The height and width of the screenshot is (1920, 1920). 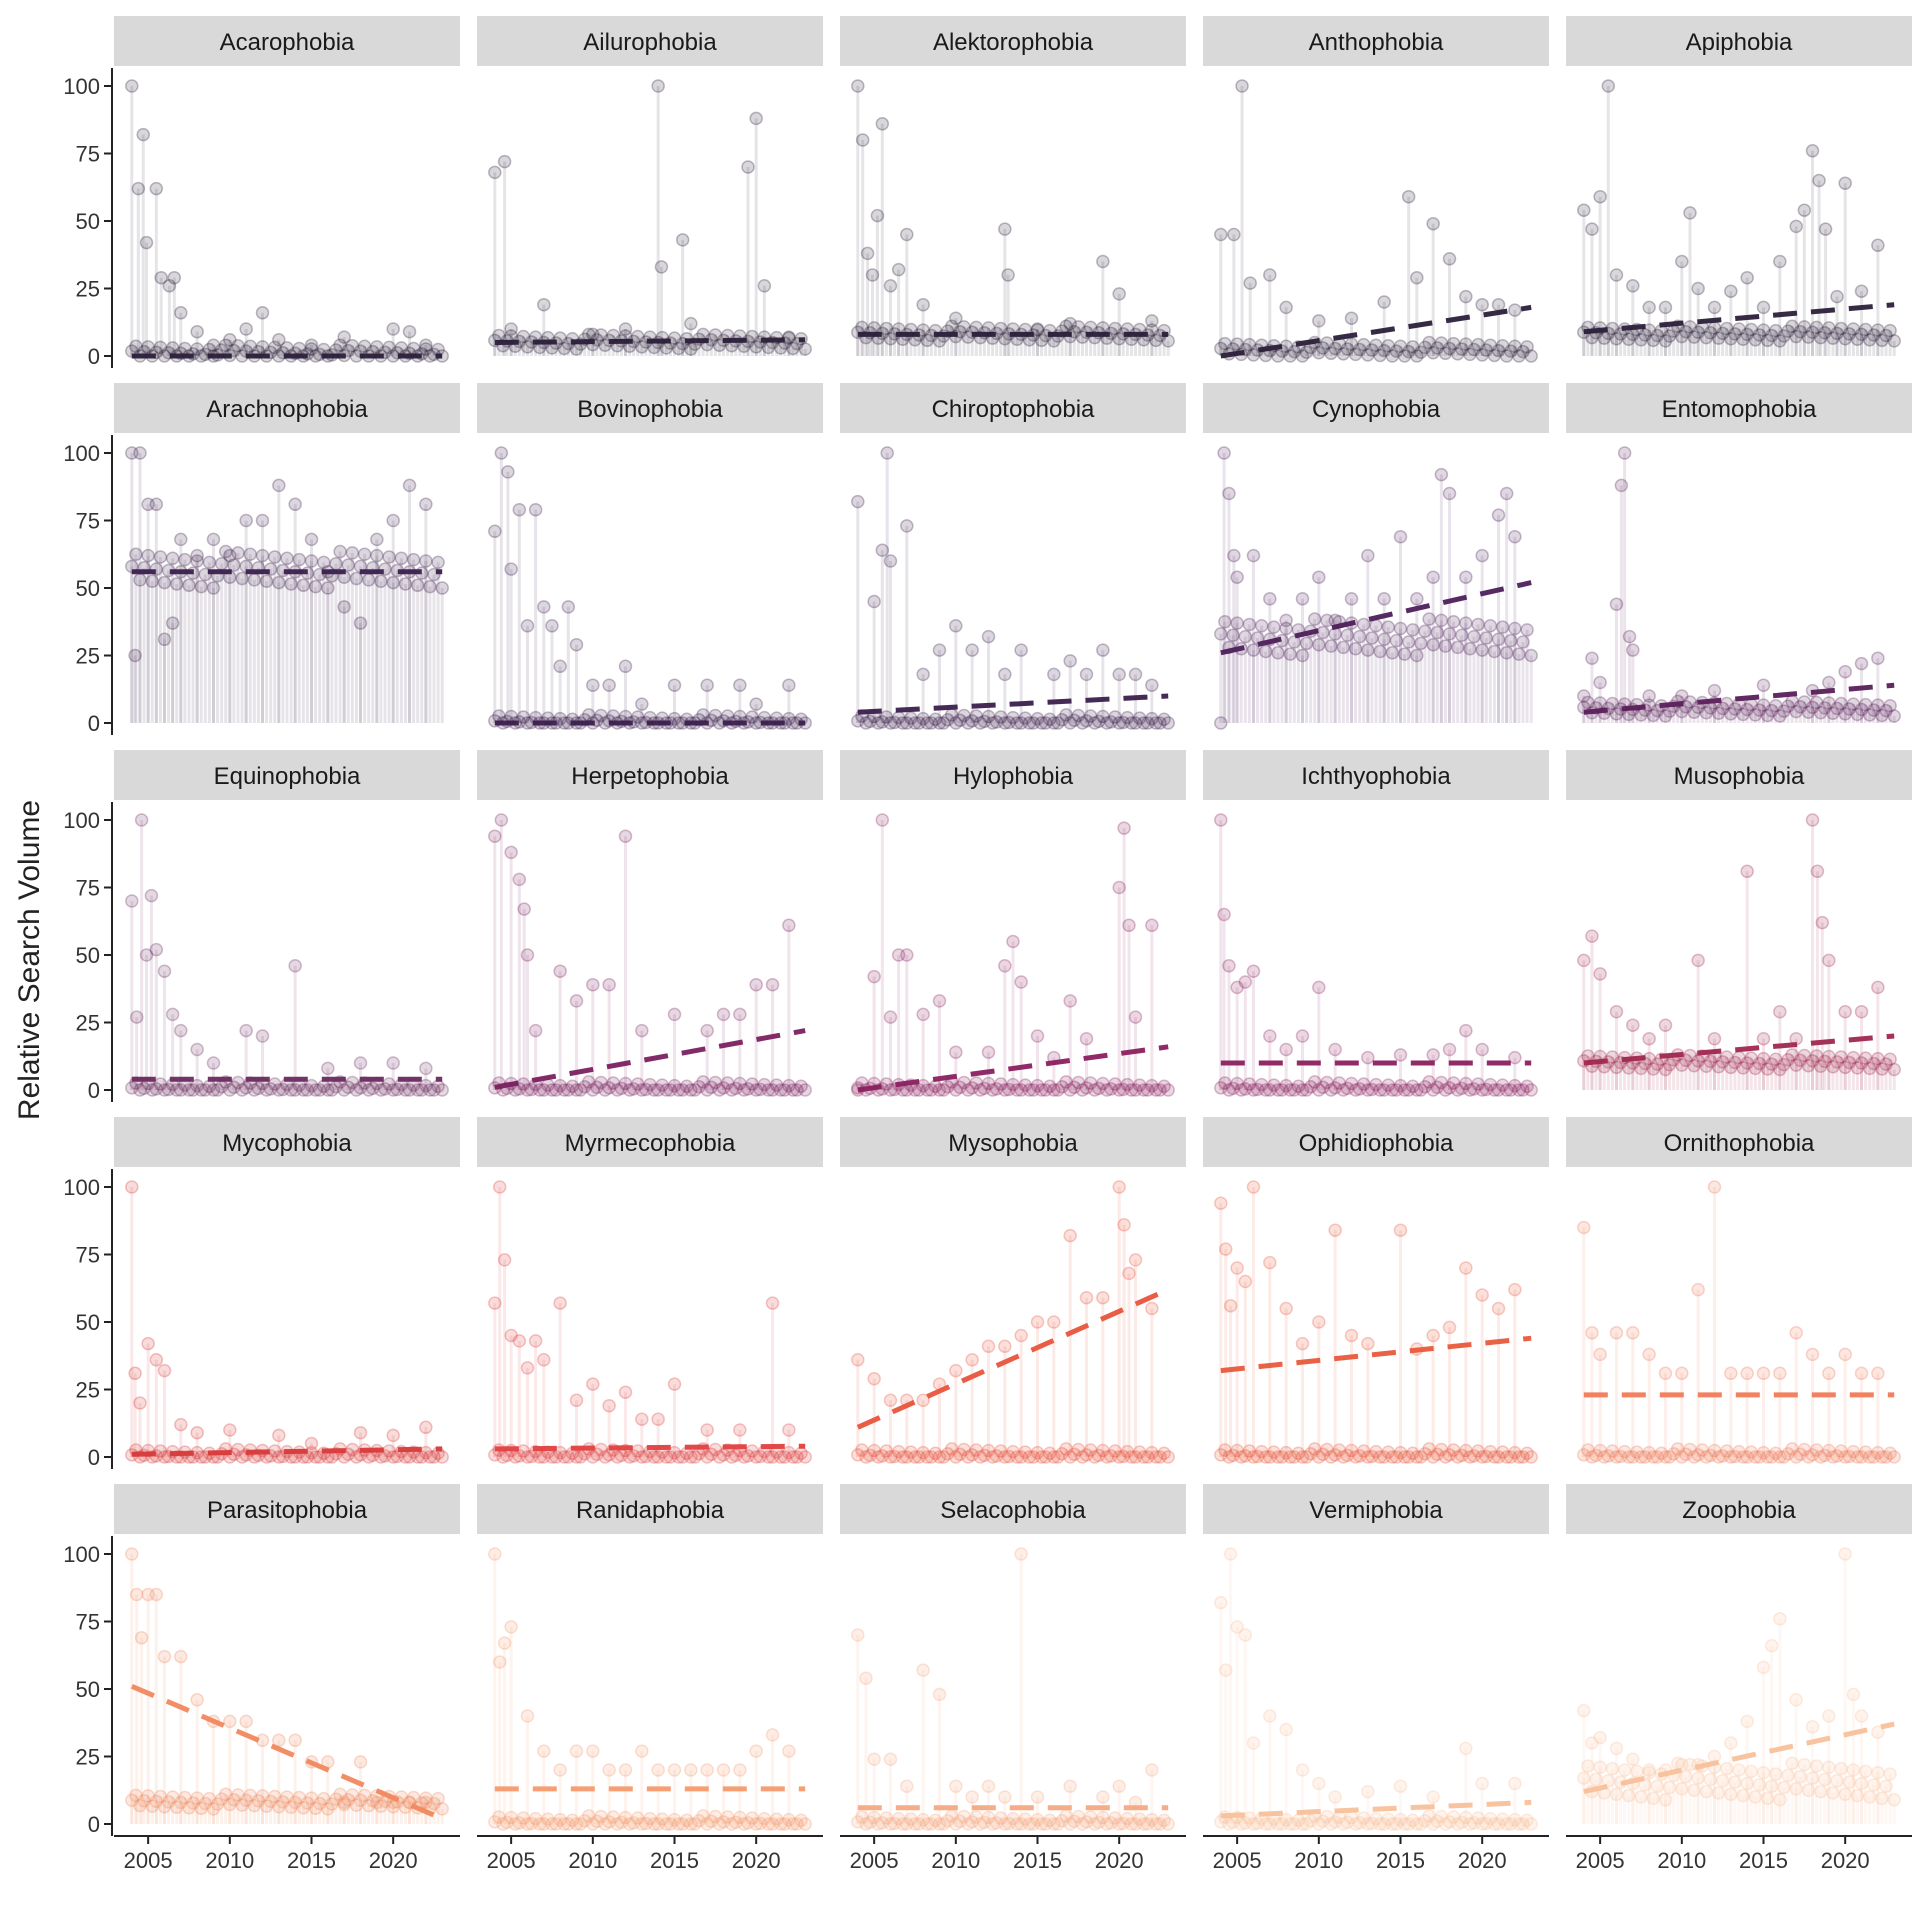 I want to click on x-tick-label: 2020, so click(x=393, y=1860).